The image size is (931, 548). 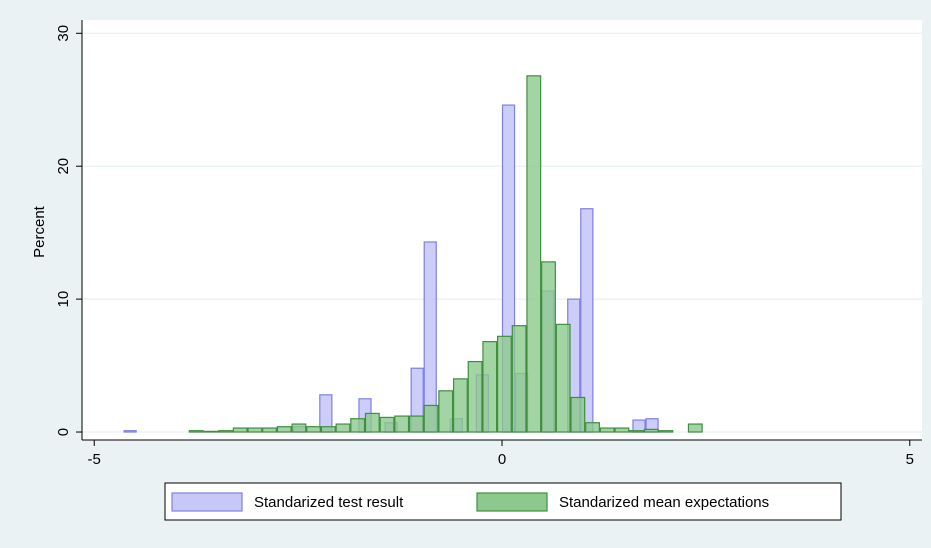 What do you see at coordinates (63, 432) in the screenshot?
I see `y-tick-label: 0` at bounding box center [63, 432].